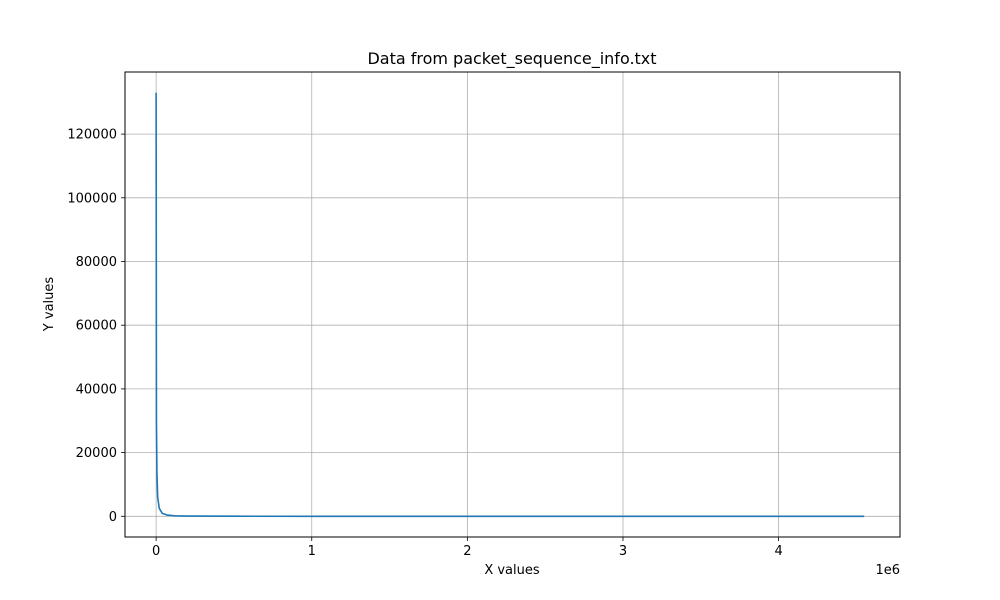  What do you see at coordinates (92, 198) in the screenshot?
I see `y-tick-label: 100000` at bounding box center [92, 198].